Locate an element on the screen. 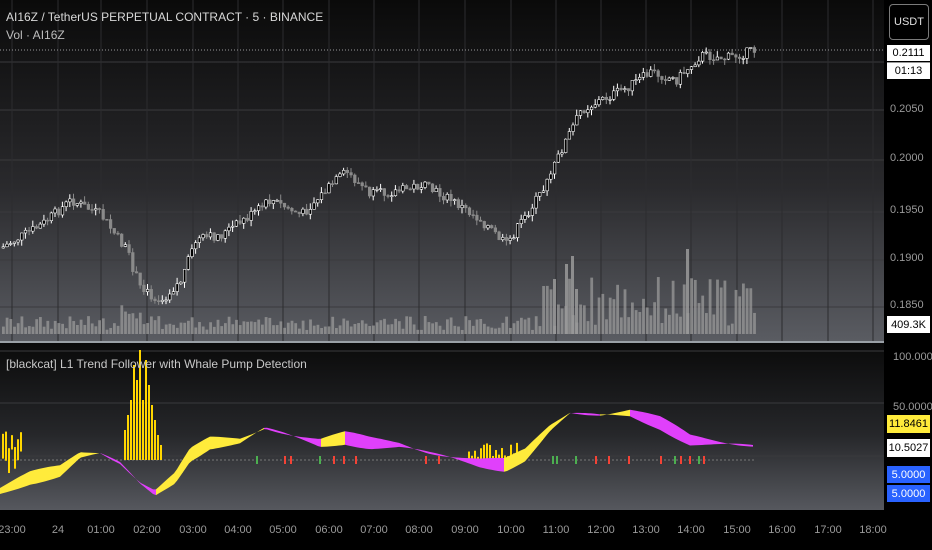 Image resolution: width=932 pixels, height=550 pixels. indicator-axis-label: 50.0000 is located at coordinates (912, 407).